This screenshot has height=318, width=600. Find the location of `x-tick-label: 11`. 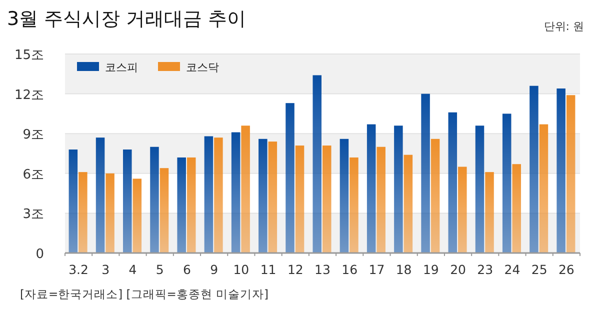

x-tick-label: 11 is located at coordinates (268, 269).